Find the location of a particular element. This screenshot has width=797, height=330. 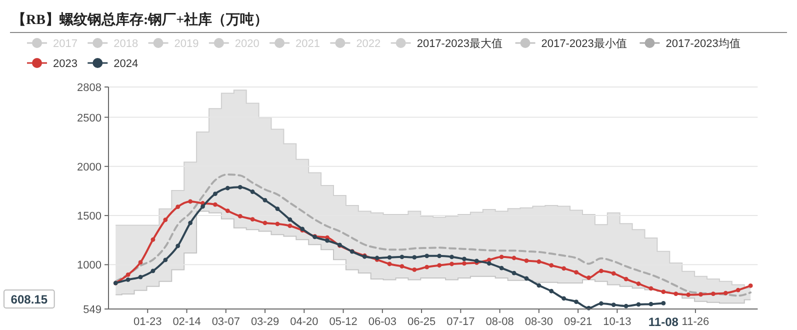

x-tick-label: 02-14 is located at coordinates (186, 322).